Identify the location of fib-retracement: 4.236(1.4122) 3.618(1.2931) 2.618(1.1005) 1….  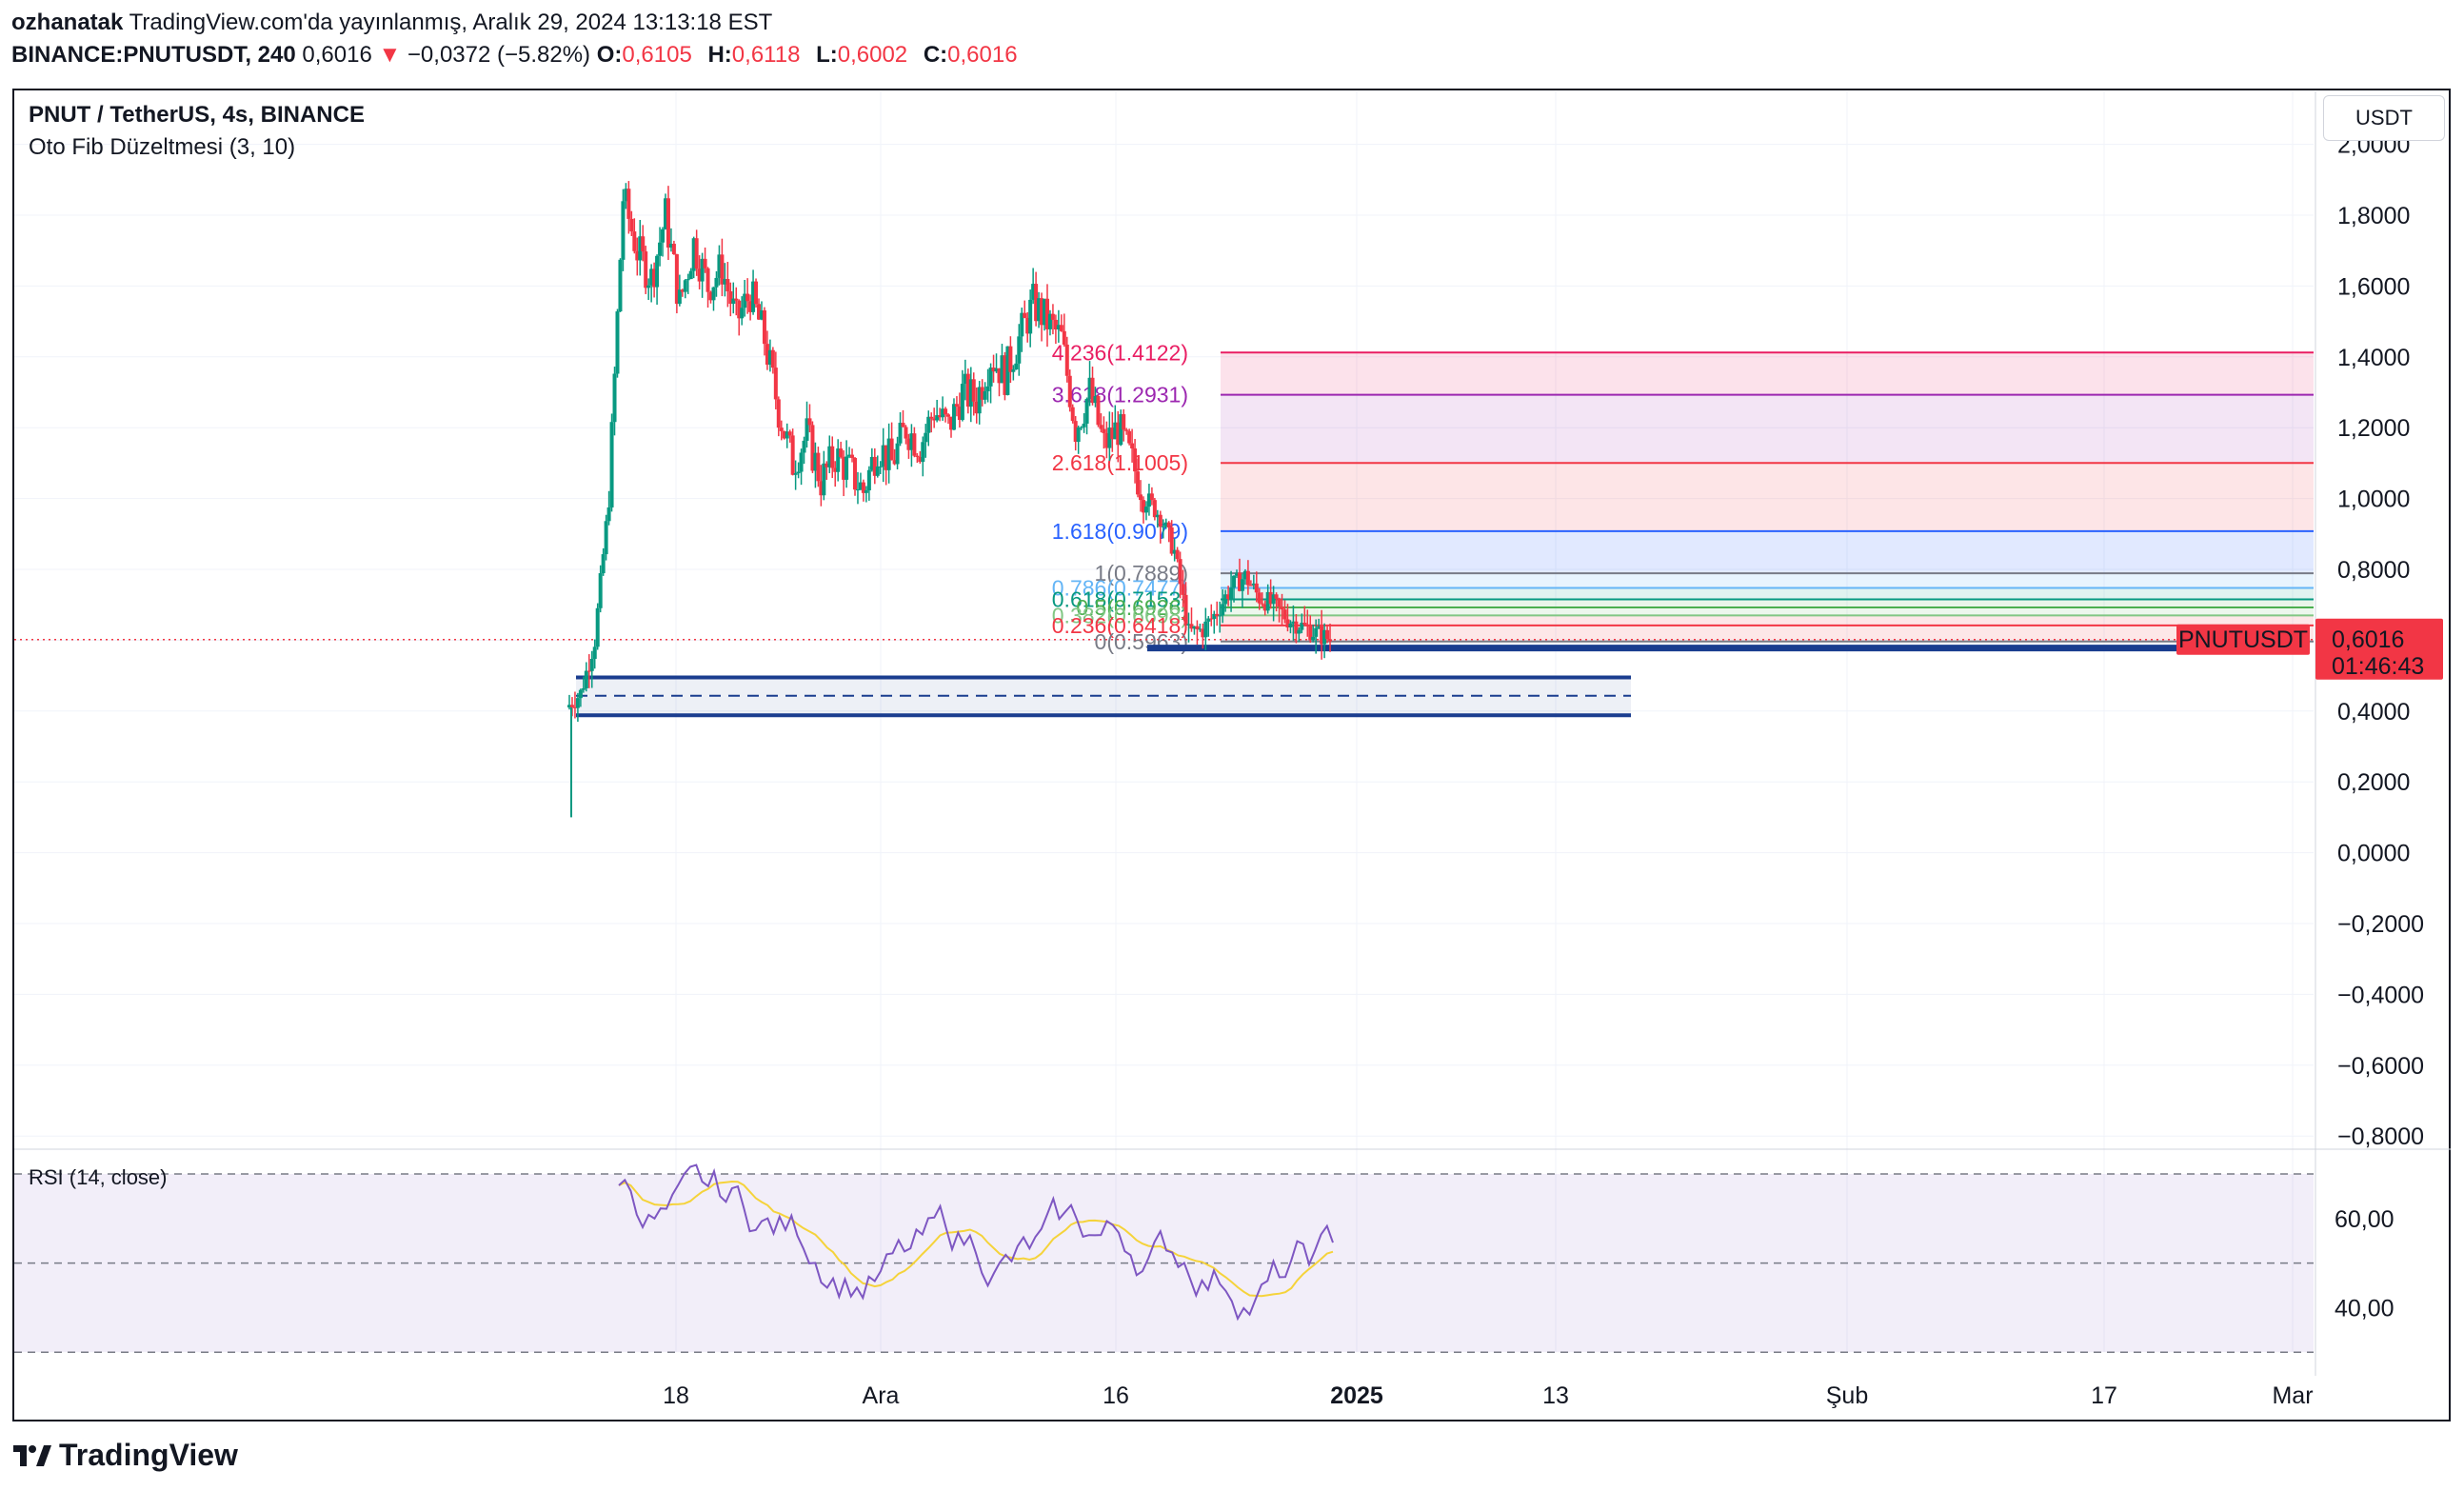
(1683, 497).